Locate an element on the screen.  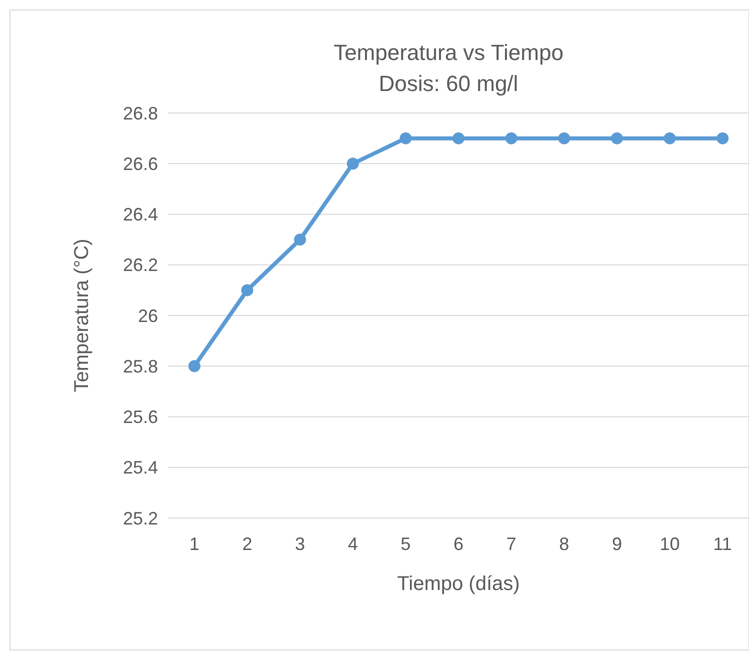
y-tick-label: 26.8 is located at coordinates (140, 113).